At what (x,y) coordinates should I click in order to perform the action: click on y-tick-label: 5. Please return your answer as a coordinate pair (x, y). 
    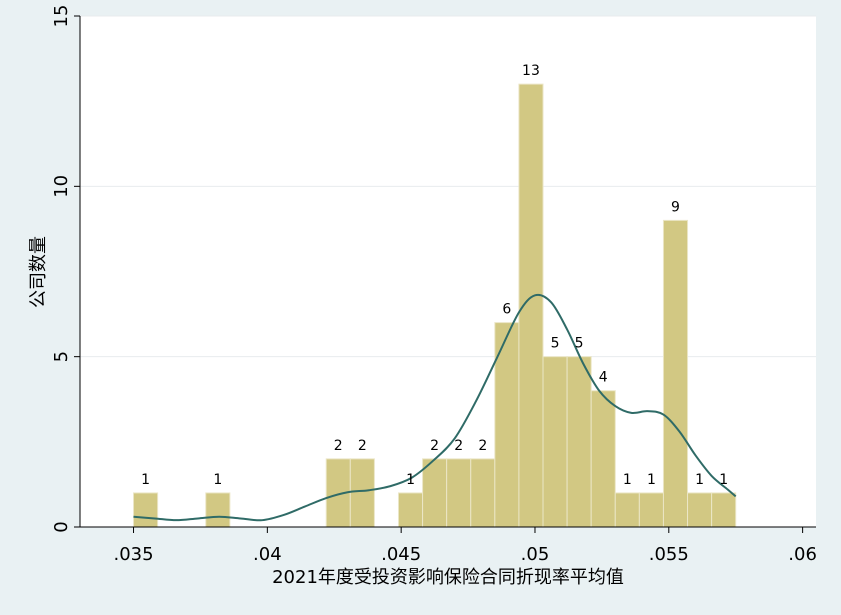
    Looking at the image, I should click on (61, 356).